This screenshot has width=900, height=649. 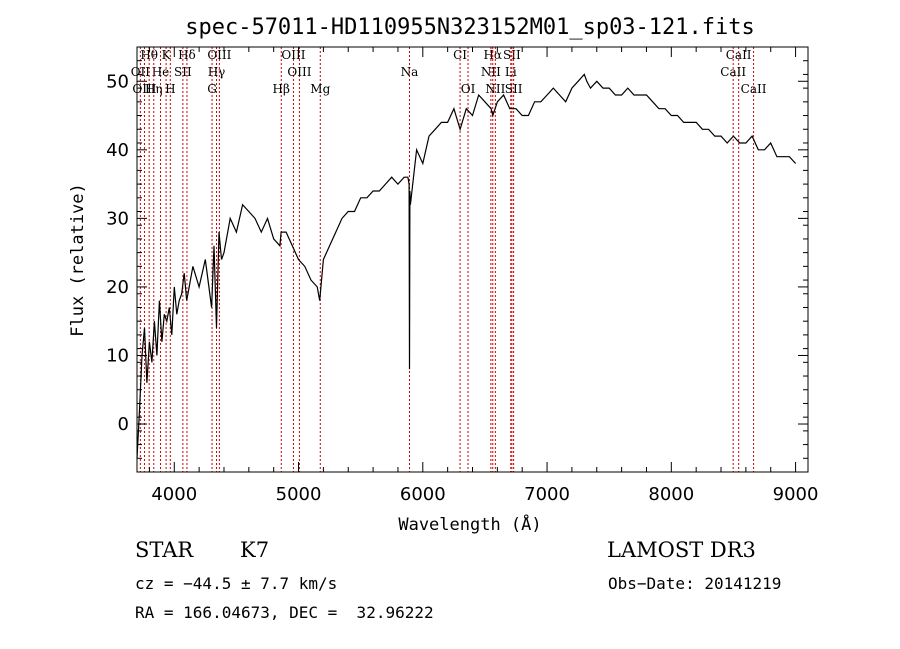 What do you see at coordinates (174, 494) in the screenshot?
I see `x-tick-label-0: 4000` at bounding box center [174, 494].